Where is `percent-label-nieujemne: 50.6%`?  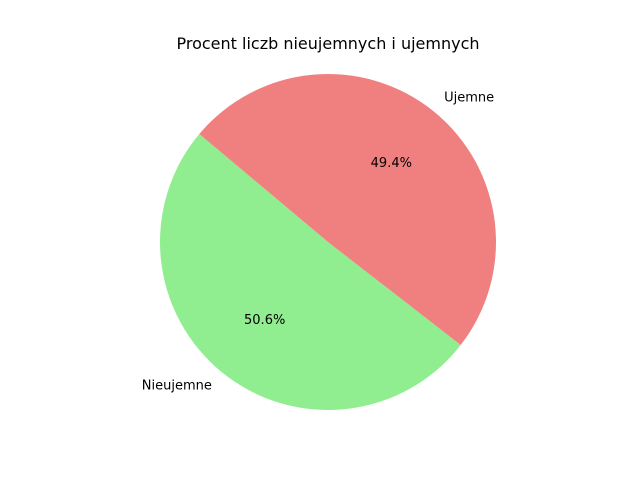 percent-label-nieujemne: 50.6% is located at coordinates (264, 320).